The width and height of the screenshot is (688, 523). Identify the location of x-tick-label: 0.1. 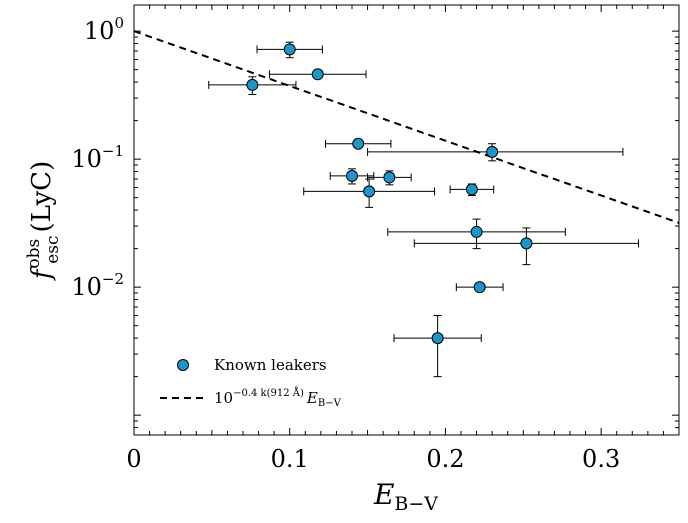
(290, 459).